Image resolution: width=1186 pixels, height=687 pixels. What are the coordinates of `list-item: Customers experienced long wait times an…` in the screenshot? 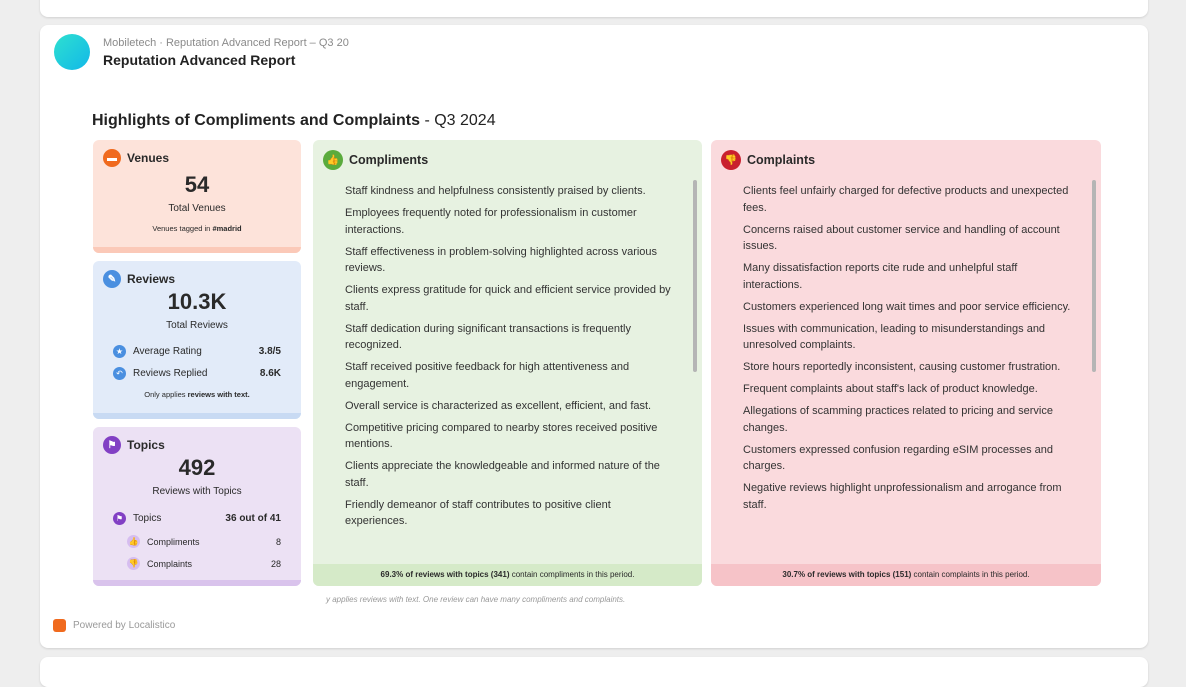 It's located at (907, 306).